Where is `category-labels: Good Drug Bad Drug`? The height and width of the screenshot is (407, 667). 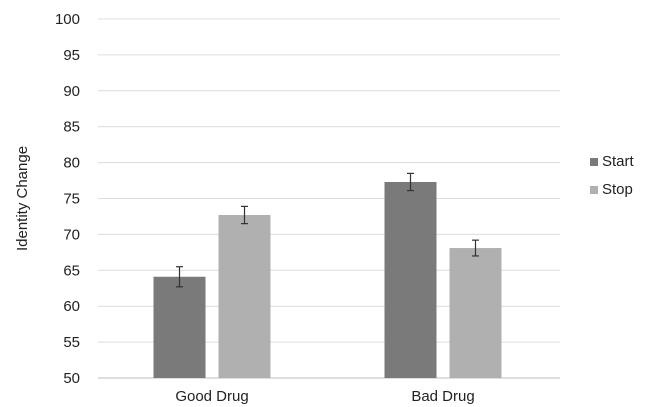 category-labels: Good Drug Bad Drug is located at coordinates (324, 396).